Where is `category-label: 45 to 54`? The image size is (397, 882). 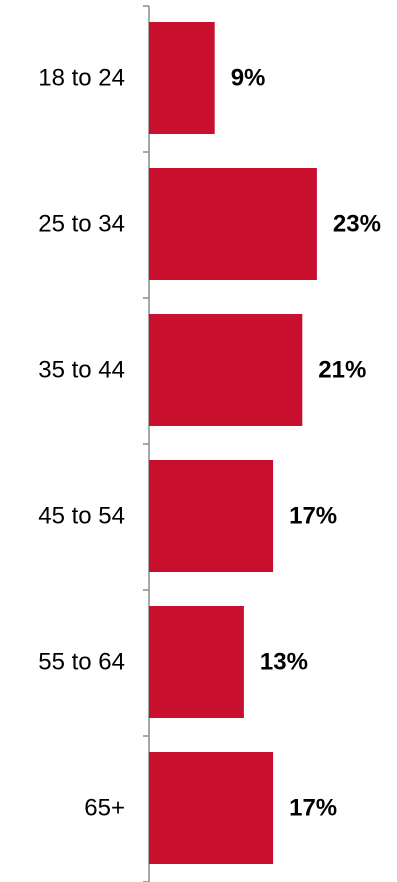 category-label: 45 to 54 is located at coordinates (81, 516).